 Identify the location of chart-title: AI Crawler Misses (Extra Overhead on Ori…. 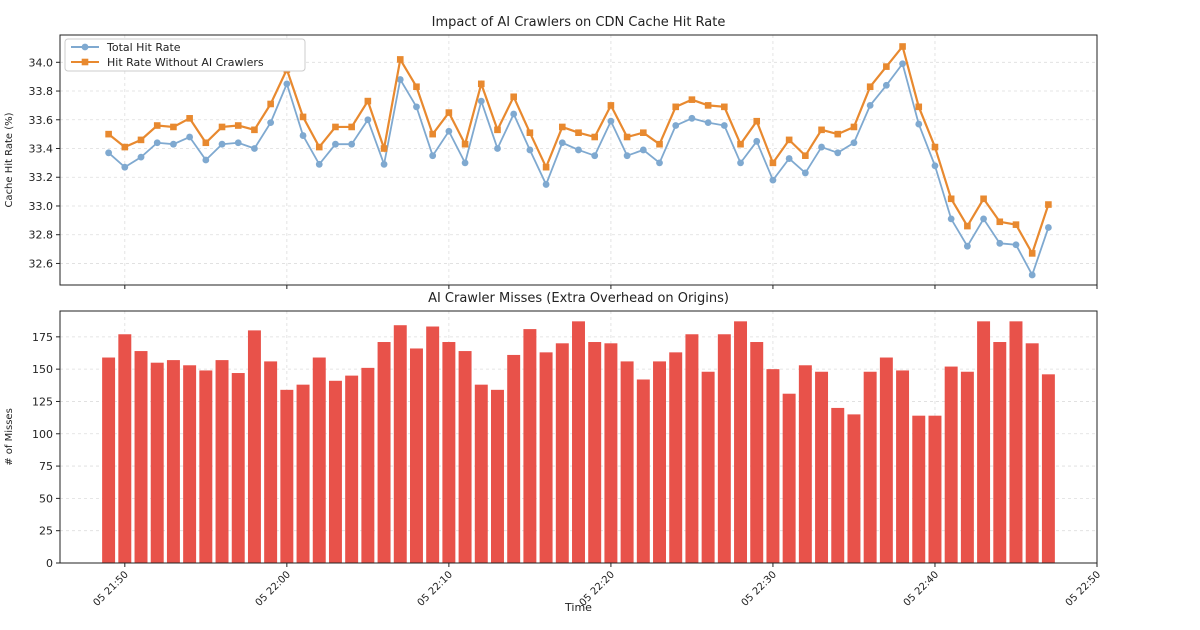
(578, 298).